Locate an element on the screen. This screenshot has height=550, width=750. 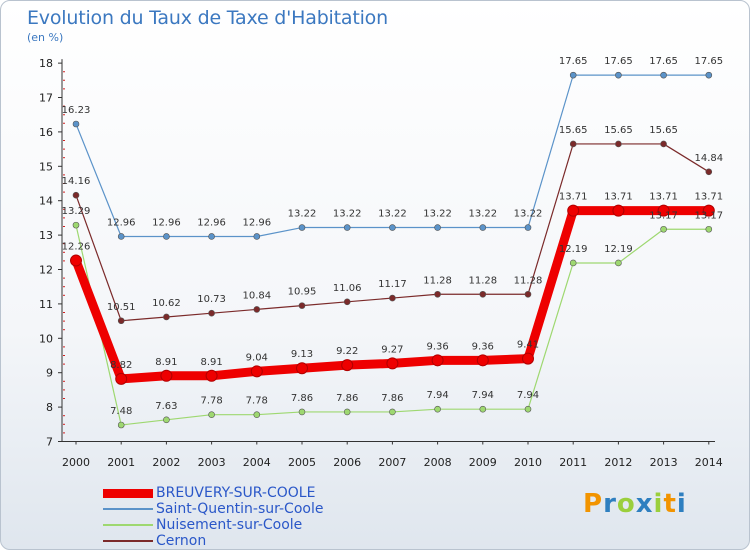
data-label: 10.51 is located at coordinates (121, 307).